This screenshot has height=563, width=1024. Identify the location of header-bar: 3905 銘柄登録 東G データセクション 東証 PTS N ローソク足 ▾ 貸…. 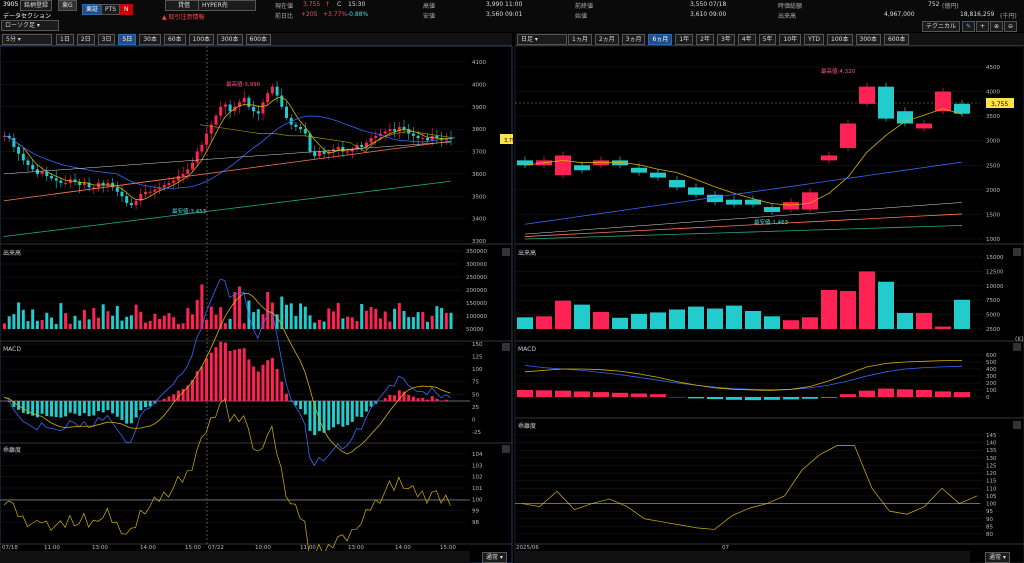
(512, 16).